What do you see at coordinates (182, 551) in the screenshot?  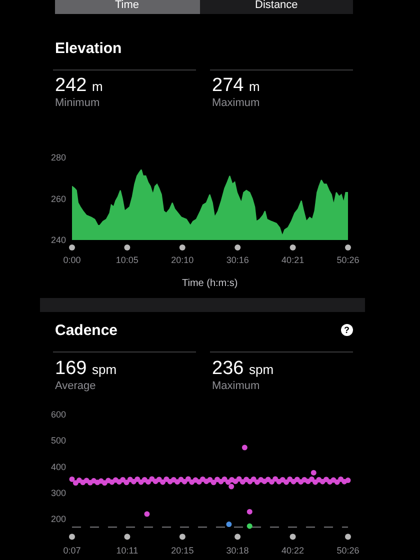 I see `x-tick-label: 20:15` at bounding box center [182, 551].